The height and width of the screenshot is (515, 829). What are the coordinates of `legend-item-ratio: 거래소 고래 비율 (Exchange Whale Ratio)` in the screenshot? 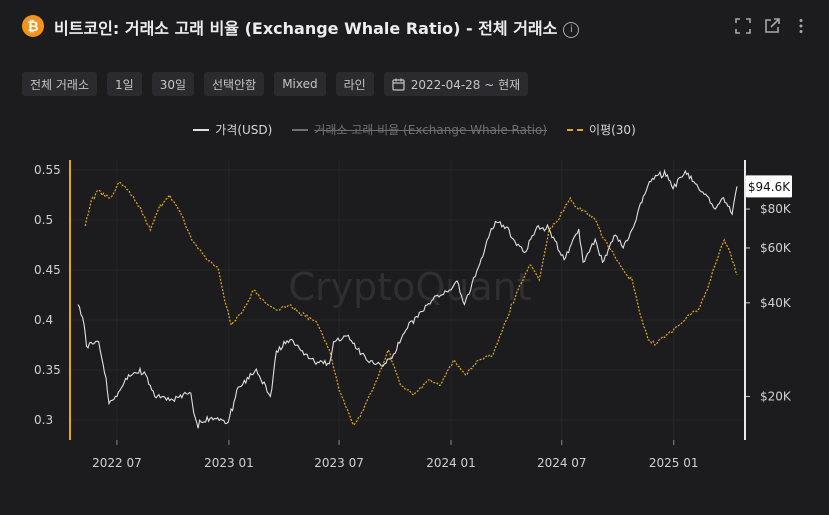 It's located at (419, 129).